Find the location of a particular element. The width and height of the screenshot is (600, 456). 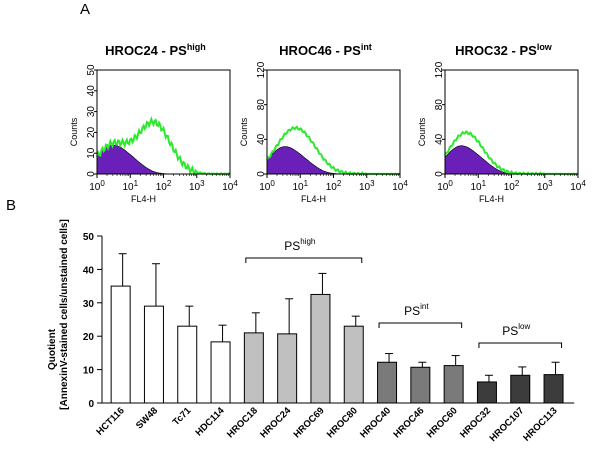

panel-a-label: A is located at coordinates (85, 9).